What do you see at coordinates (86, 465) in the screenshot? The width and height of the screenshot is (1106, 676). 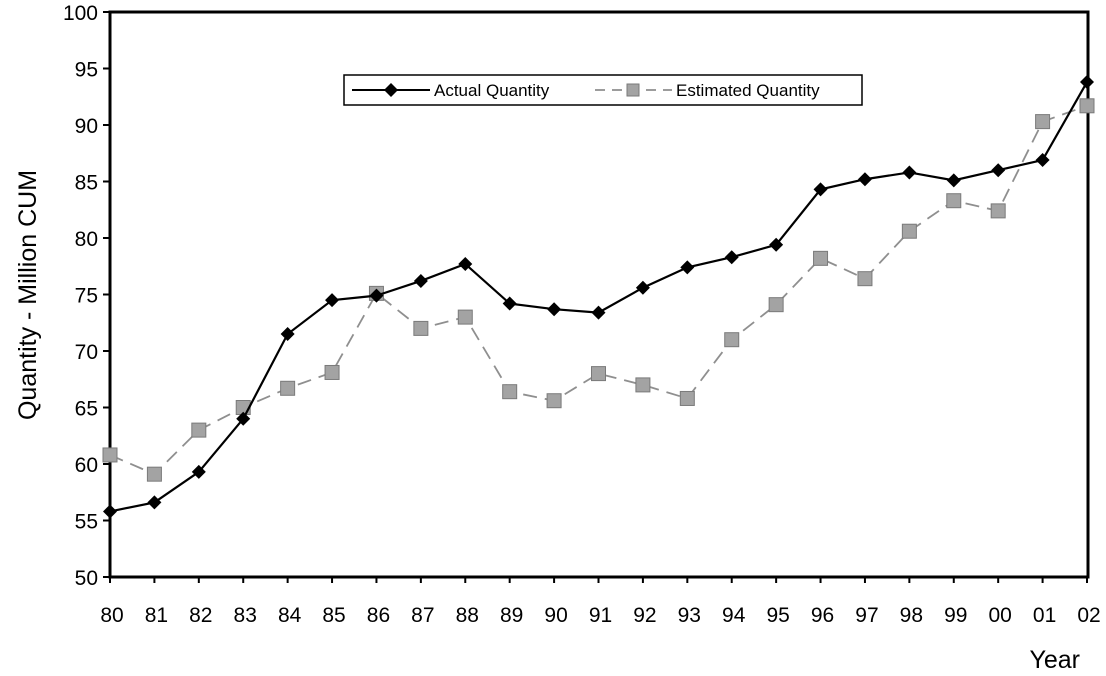 I see `y-tick-label: 60` at bounding box center [86, 465].